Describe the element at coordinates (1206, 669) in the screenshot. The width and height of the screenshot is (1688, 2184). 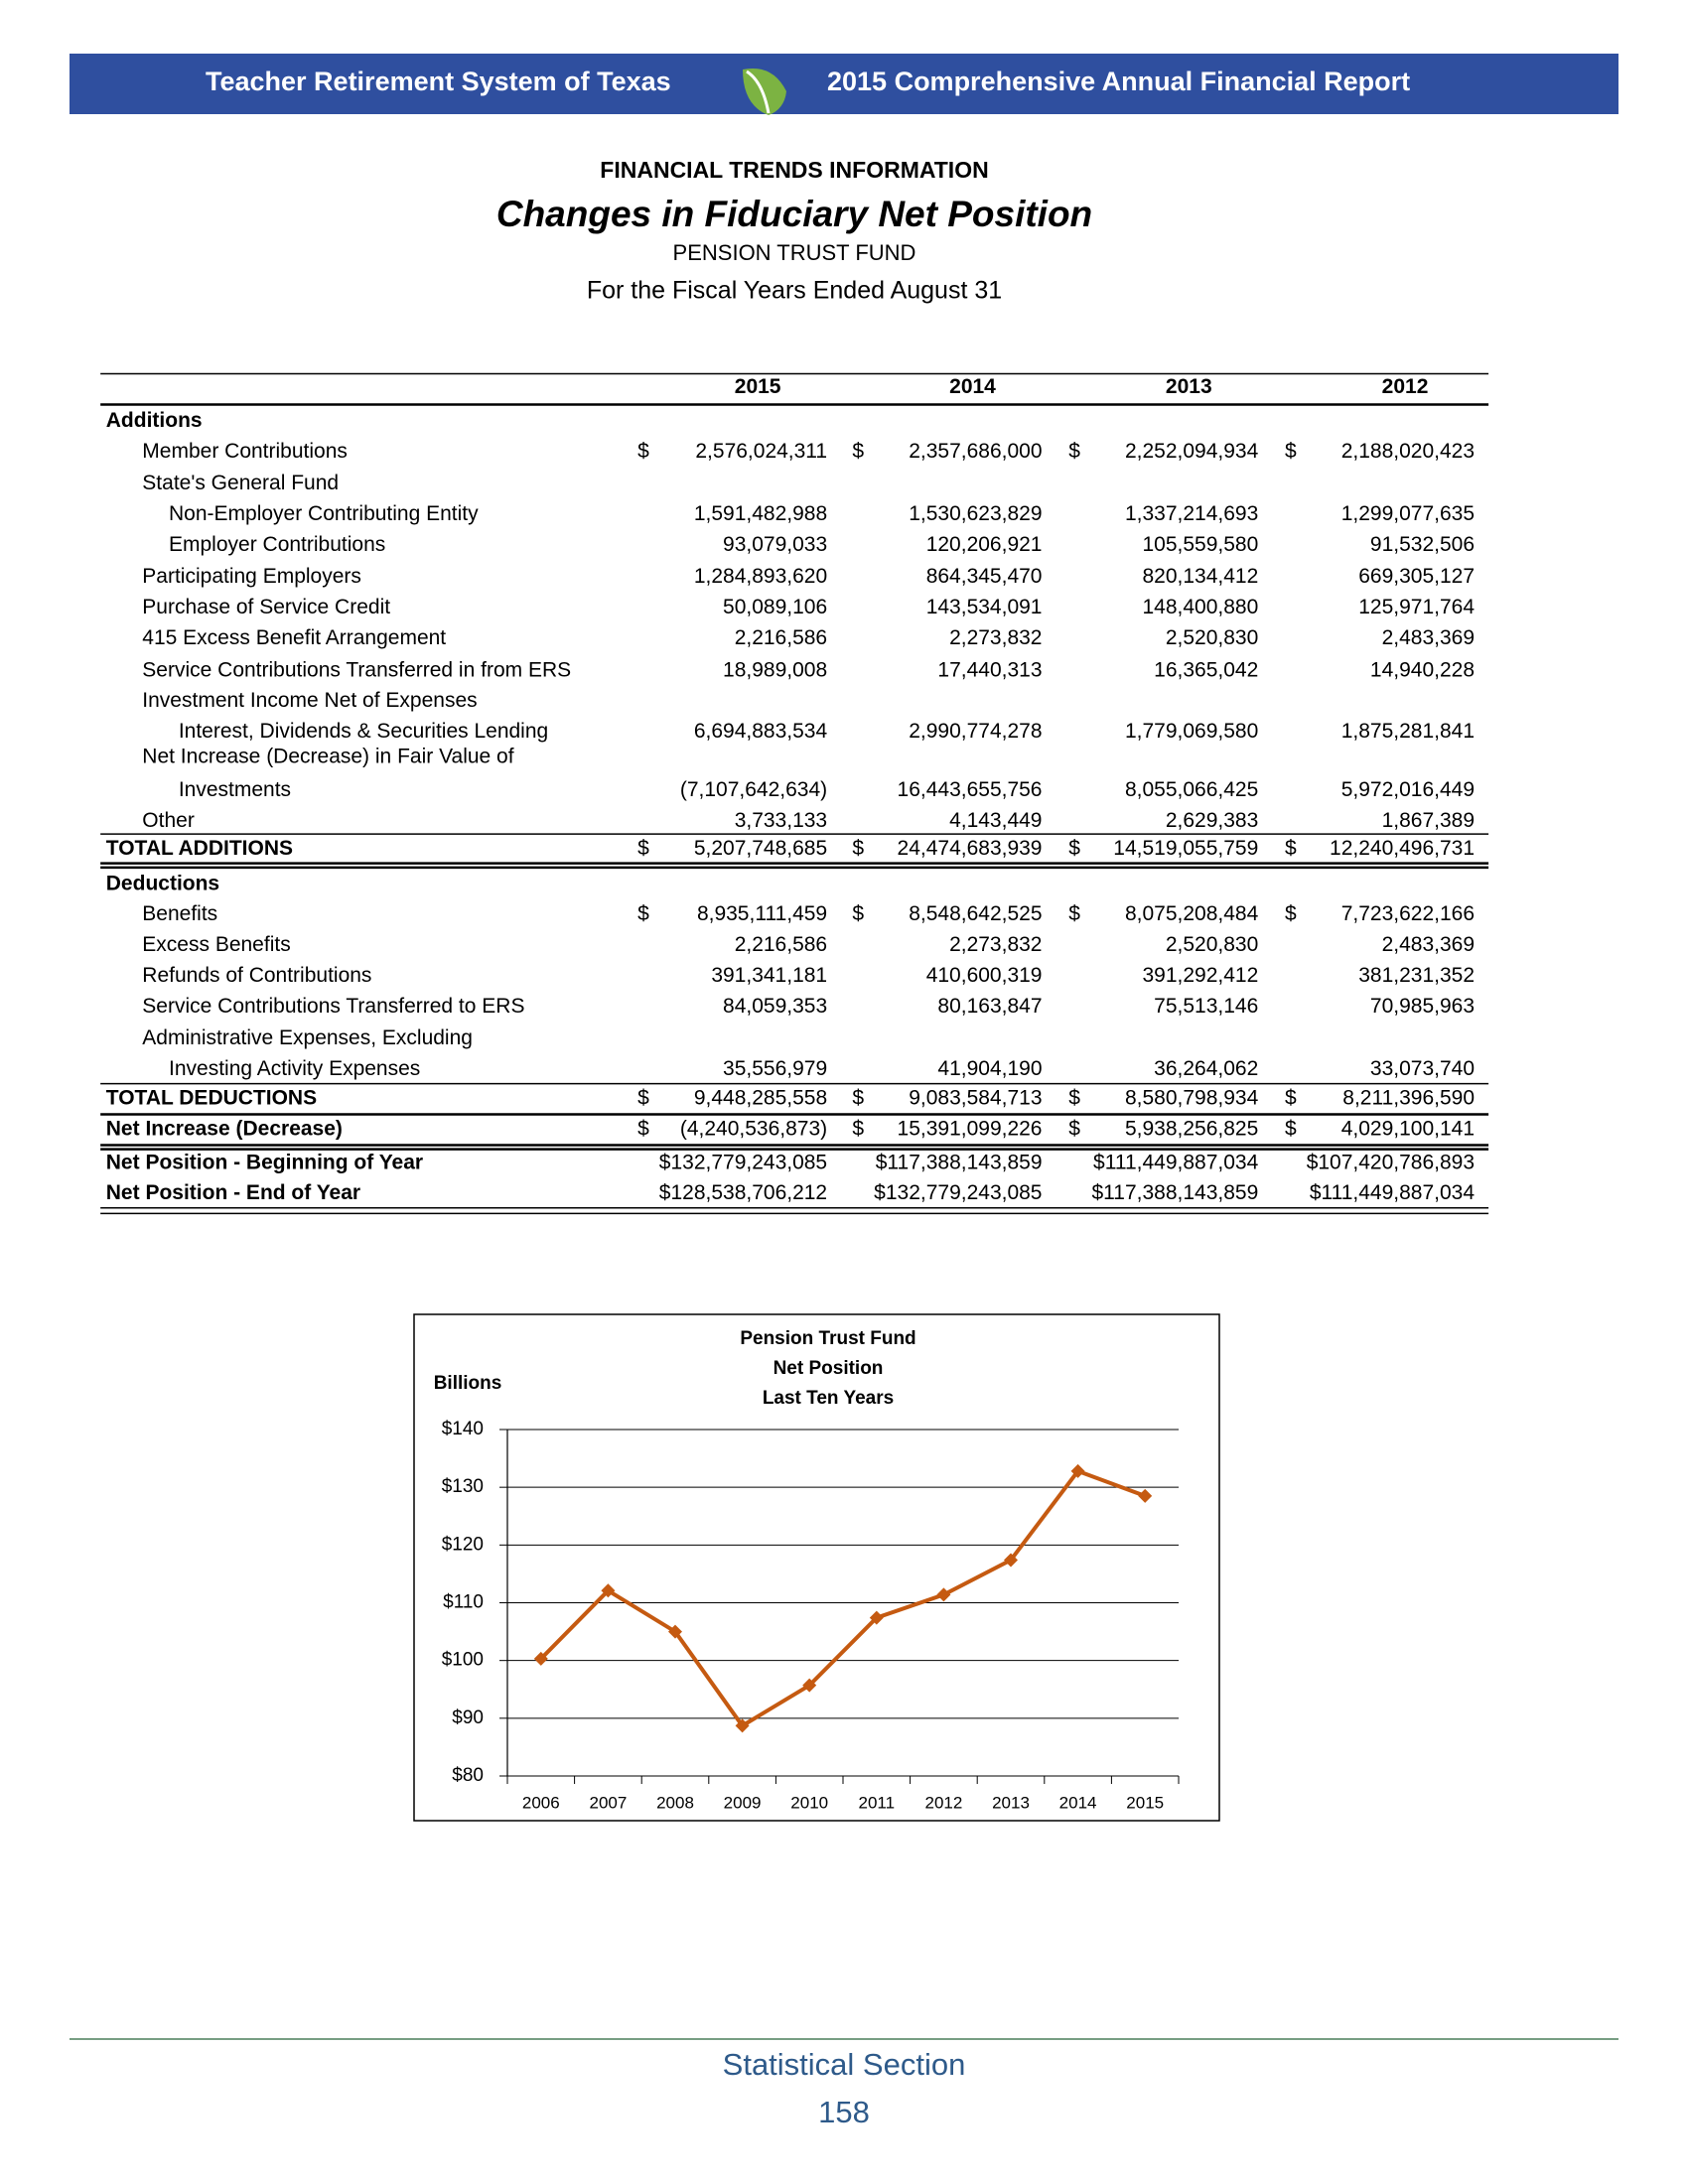
I see `cell-value: 16,365,042` at that location.